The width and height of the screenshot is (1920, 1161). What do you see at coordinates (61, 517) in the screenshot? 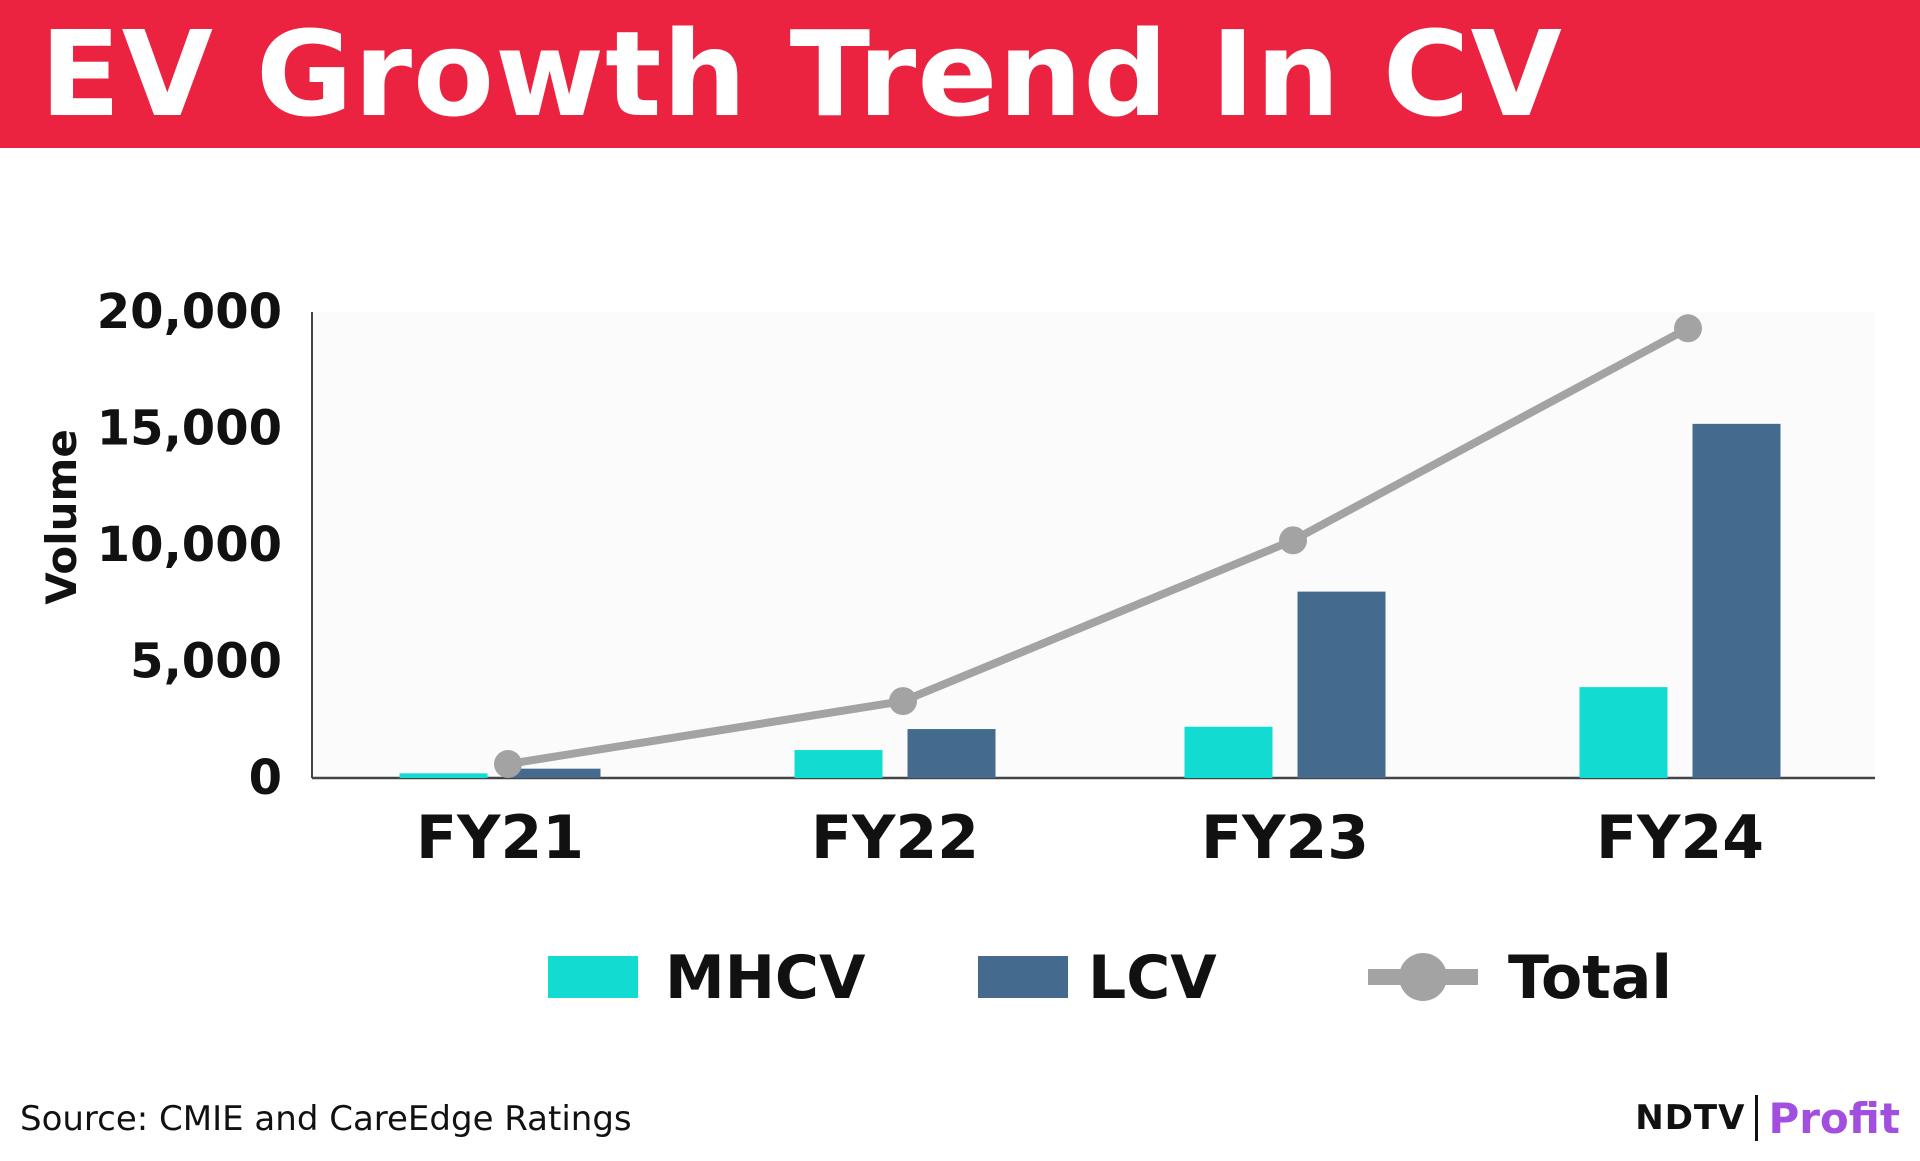
I see `y-axis-label: Volume` at bounding box center [61, 517].